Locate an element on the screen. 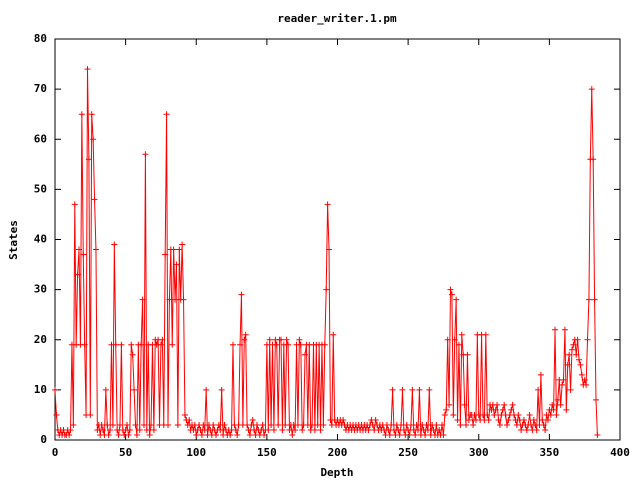  y-tick-label: 20 is located at coordinates (40, 339).